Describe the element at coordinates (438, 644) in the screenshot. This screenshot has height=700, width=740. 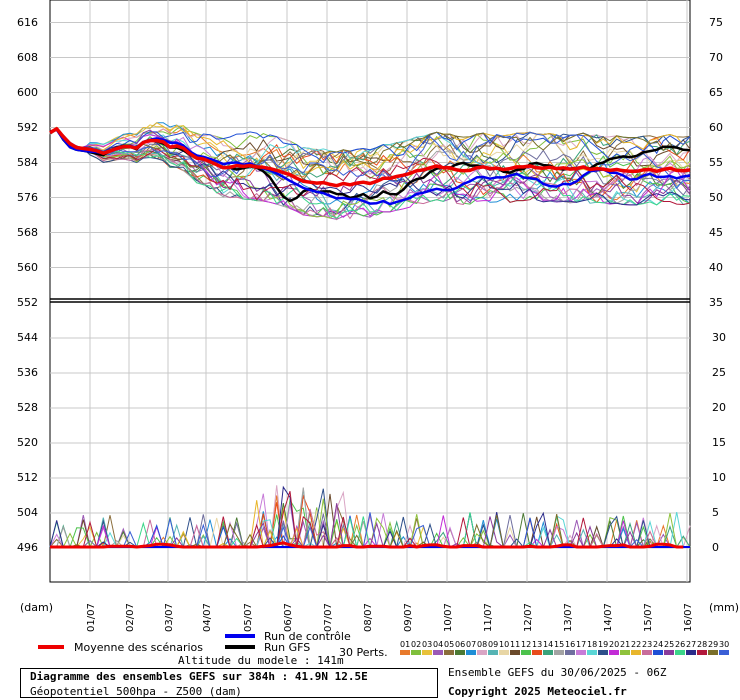
I see `legend-pert-number: 04` at that location.